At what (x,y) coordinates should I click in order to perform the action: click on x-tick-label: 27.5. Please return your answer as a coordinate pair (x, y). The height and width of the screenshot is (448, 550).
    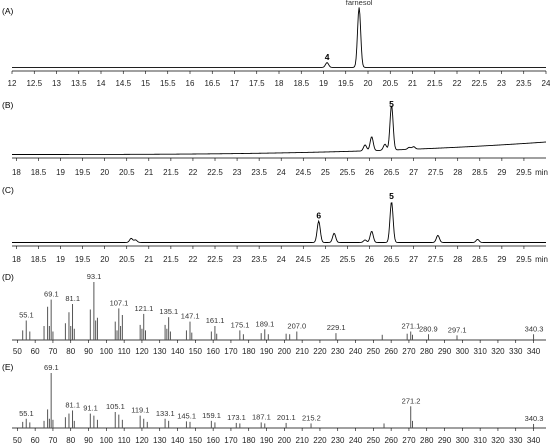
    Looking at the image, I should click on (436, 172).